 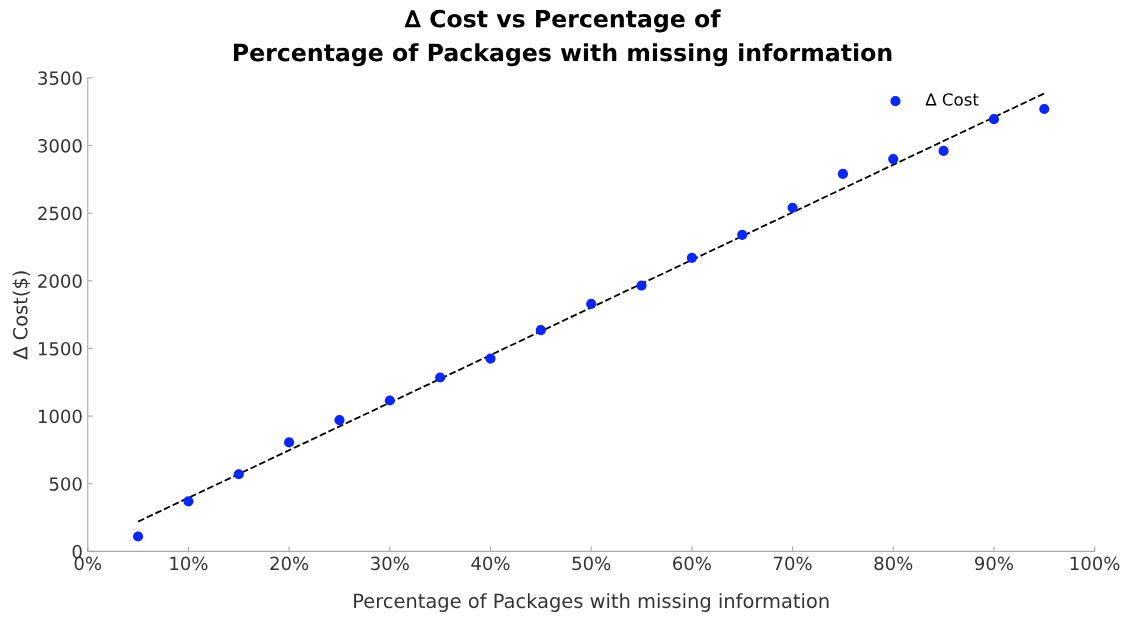 What do you see at coordinates (65, 484) in the screenshot?
I see `y-tick-label: 500` at bounding box center [65, 484].